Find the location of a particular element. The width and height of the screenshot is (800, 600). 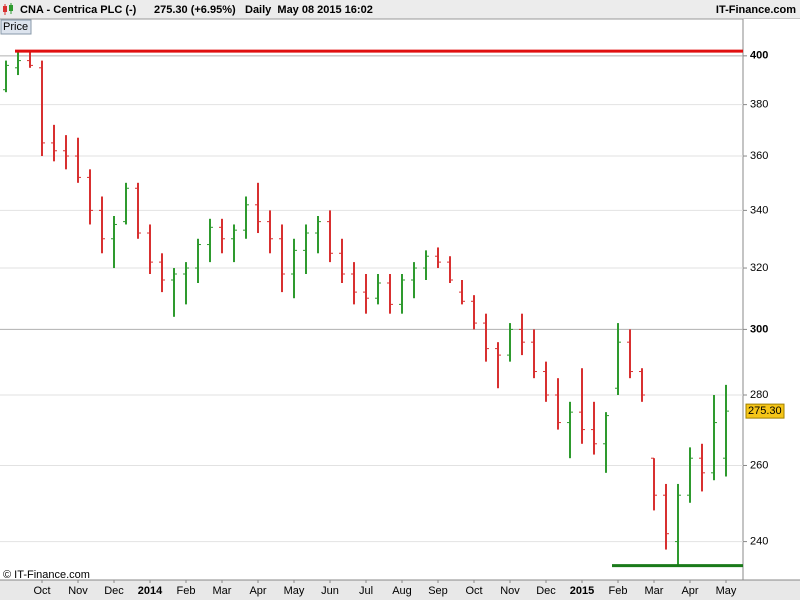

y-tick-label: 360 is located at coordinates (759, 156).